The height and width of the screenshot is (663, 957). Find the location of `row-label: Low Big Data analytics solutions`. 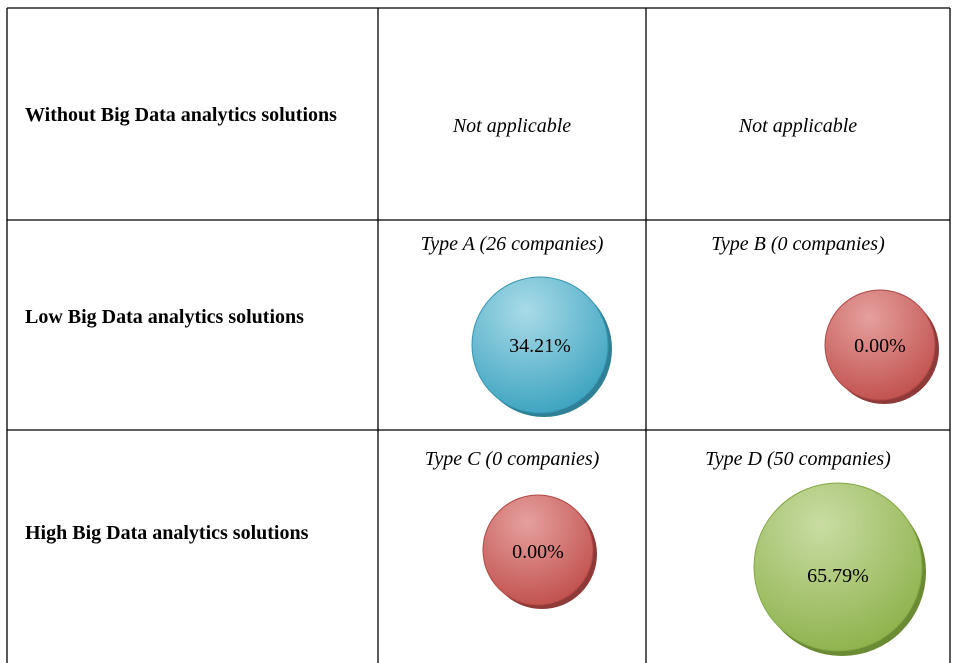

row-label: Low Big Data analytics solutions is located at coordinates (164, 317).